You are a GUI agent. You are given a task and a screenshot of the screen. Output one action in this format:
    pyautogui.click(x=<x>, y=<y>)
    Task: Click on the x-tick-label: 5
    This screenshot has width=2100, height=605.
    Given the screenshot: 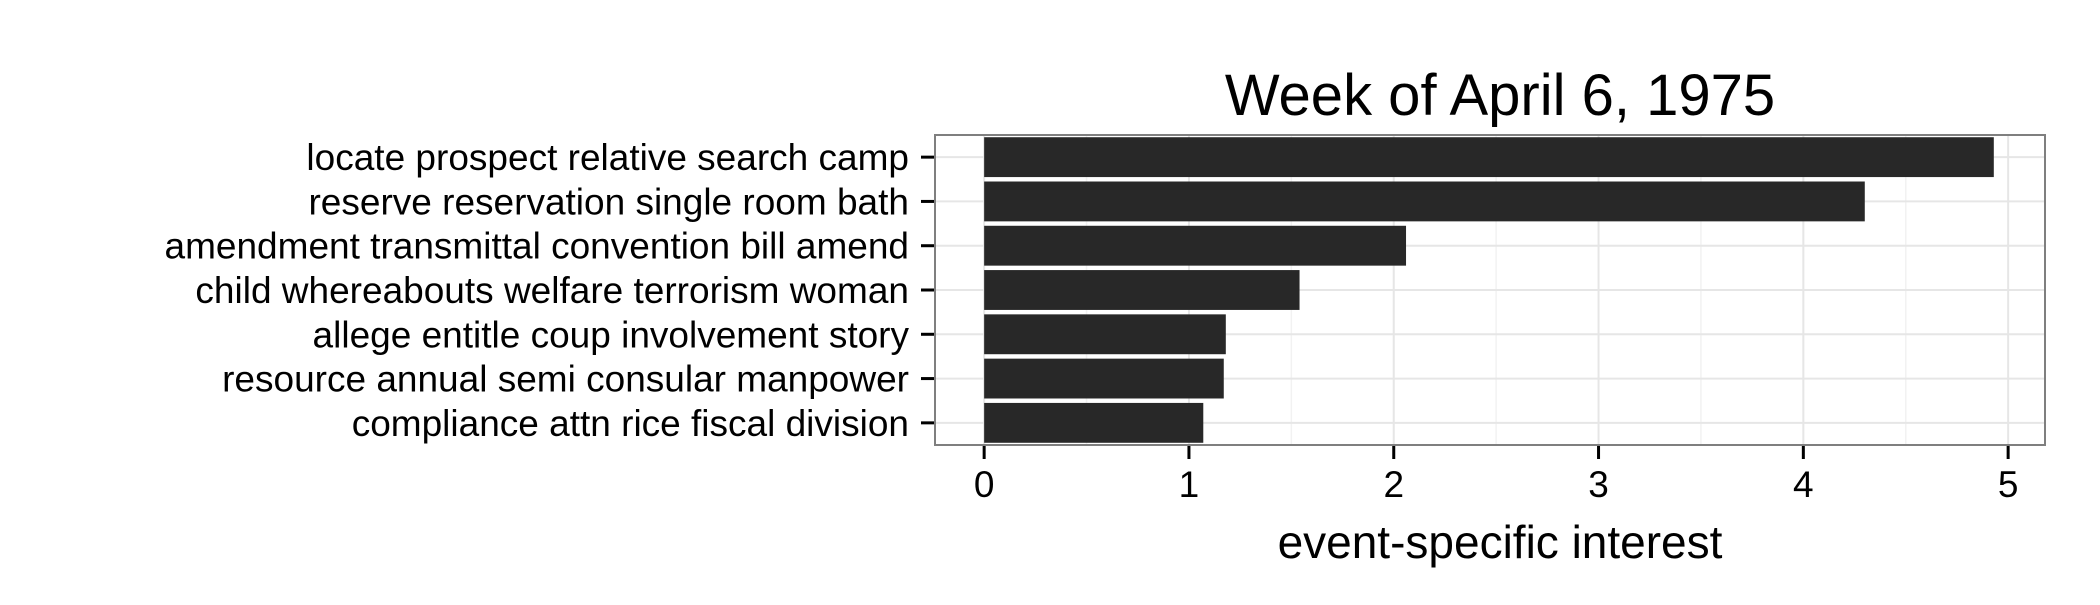 What is the action you would take?
    pyautogui.click(x=2008, y=484)
    